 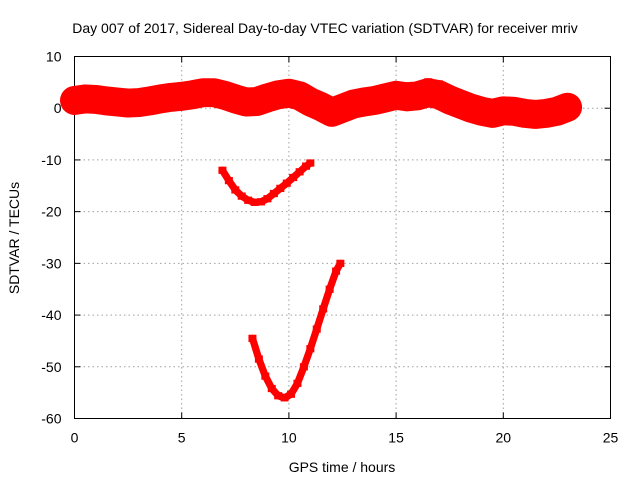 I want to click on y-tick-label: -50, so click(x=51, y=367).